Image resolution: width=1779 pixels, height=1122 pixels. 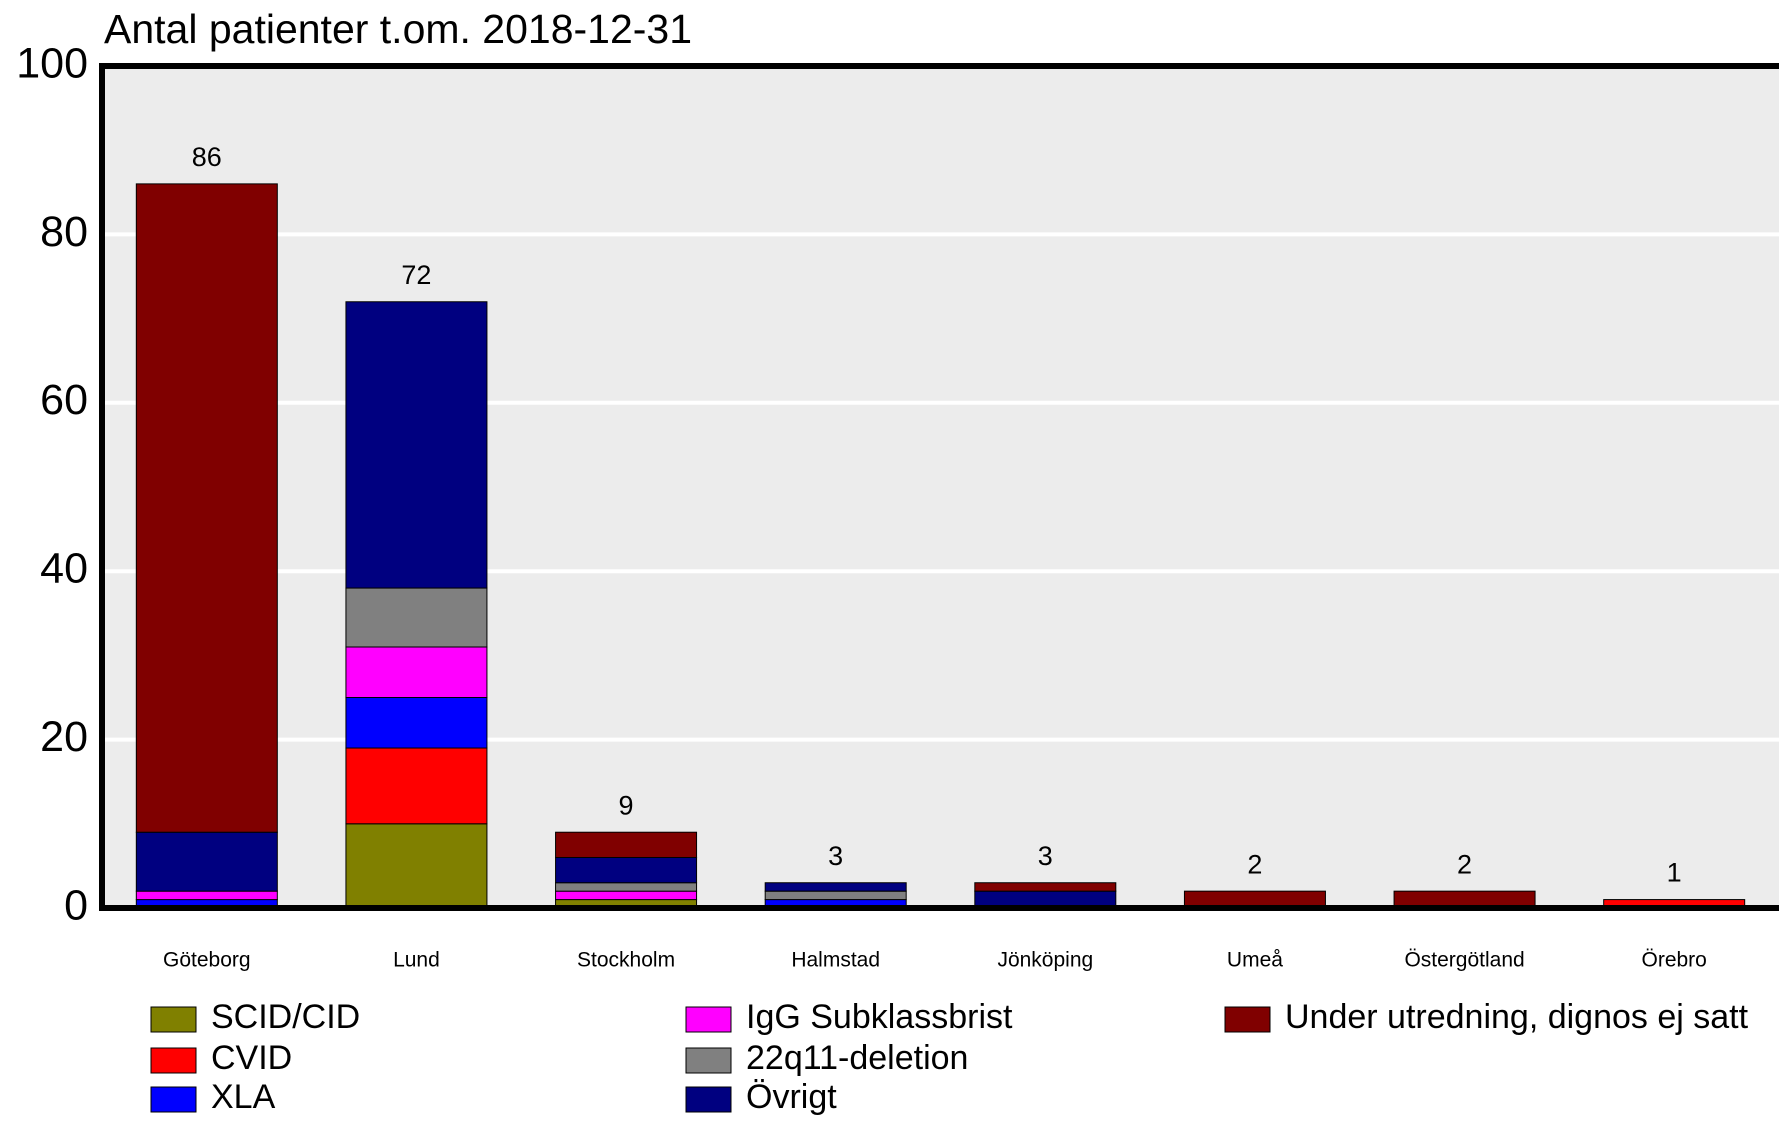 What do you see at coordinates (52, 63) in the screenshot?
I see `y-tick-label: 100` at bounding box center [52, 63].